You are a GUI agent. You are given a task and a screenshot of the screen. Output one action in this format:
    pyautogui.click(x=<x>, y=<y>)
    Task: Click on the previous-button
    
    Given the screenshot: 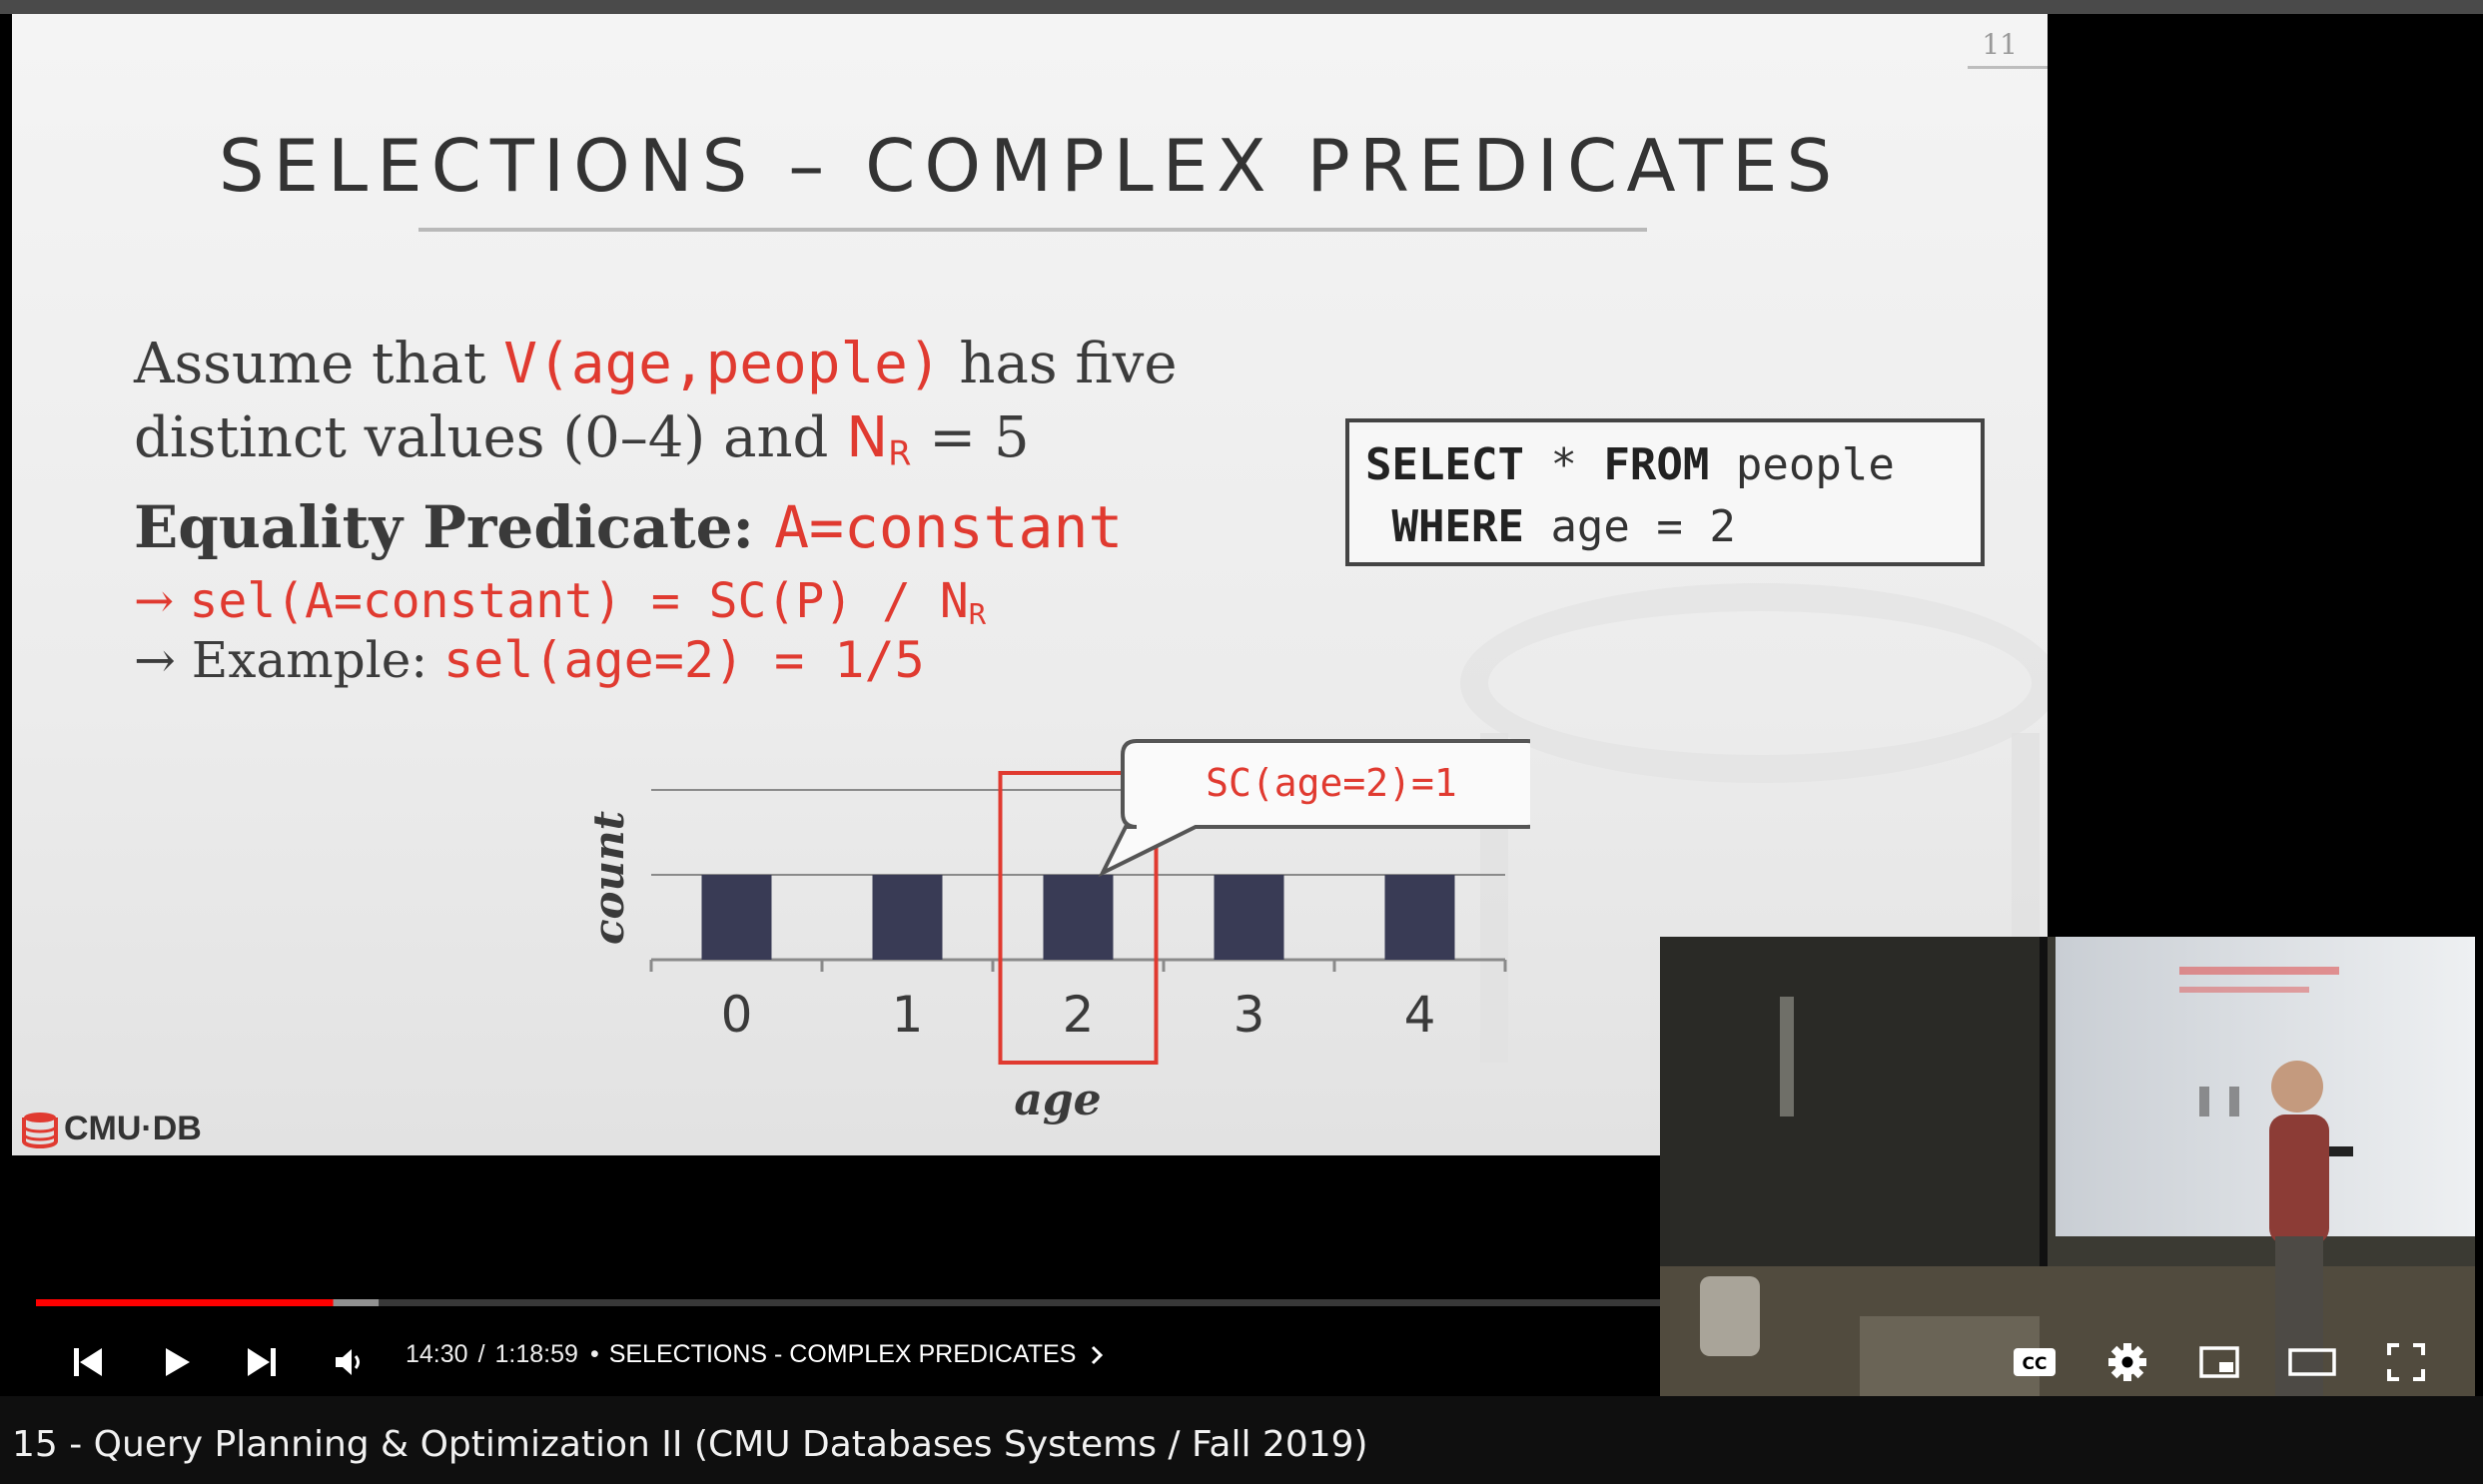 What is the action you would take?
    pyautogui.click(x=88, y=1362)
    